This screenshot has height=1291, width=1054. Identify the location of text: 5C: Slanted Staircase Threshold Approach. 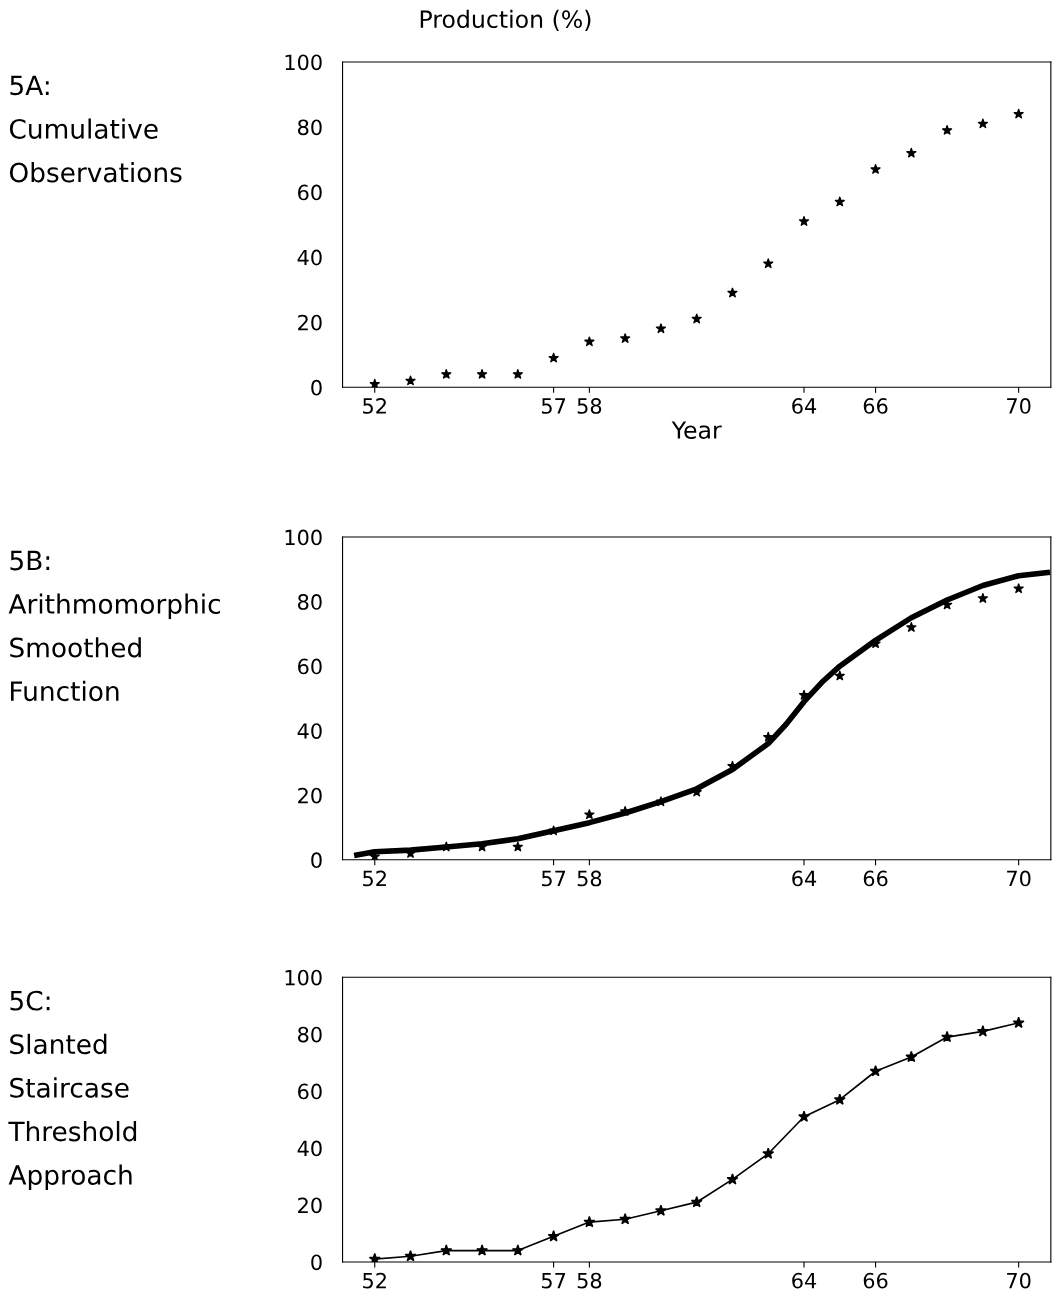
(72, 1090).